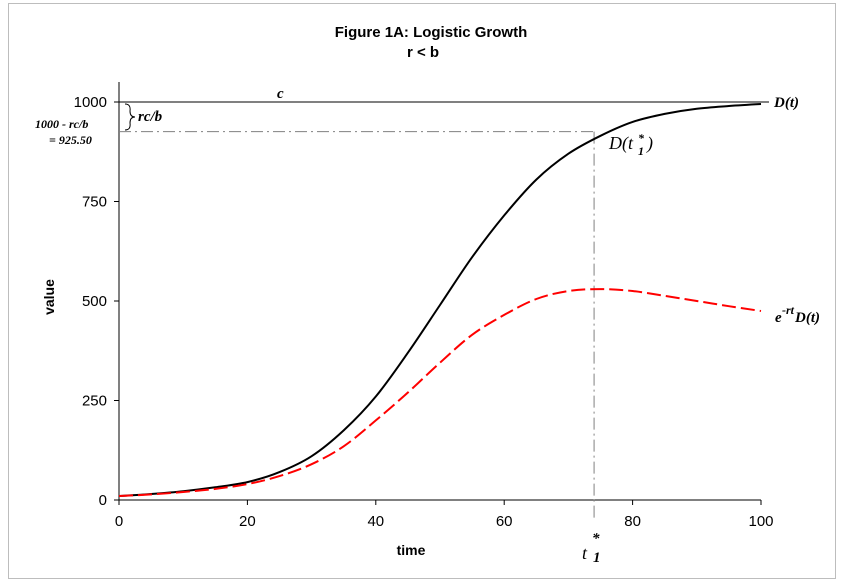 The width and height of the screenshot is (844, 580). What do you see at coordinates (788, 310) in the screenshot?
I see `label-disc-sup: -rt` at bounding box center [788, 310].